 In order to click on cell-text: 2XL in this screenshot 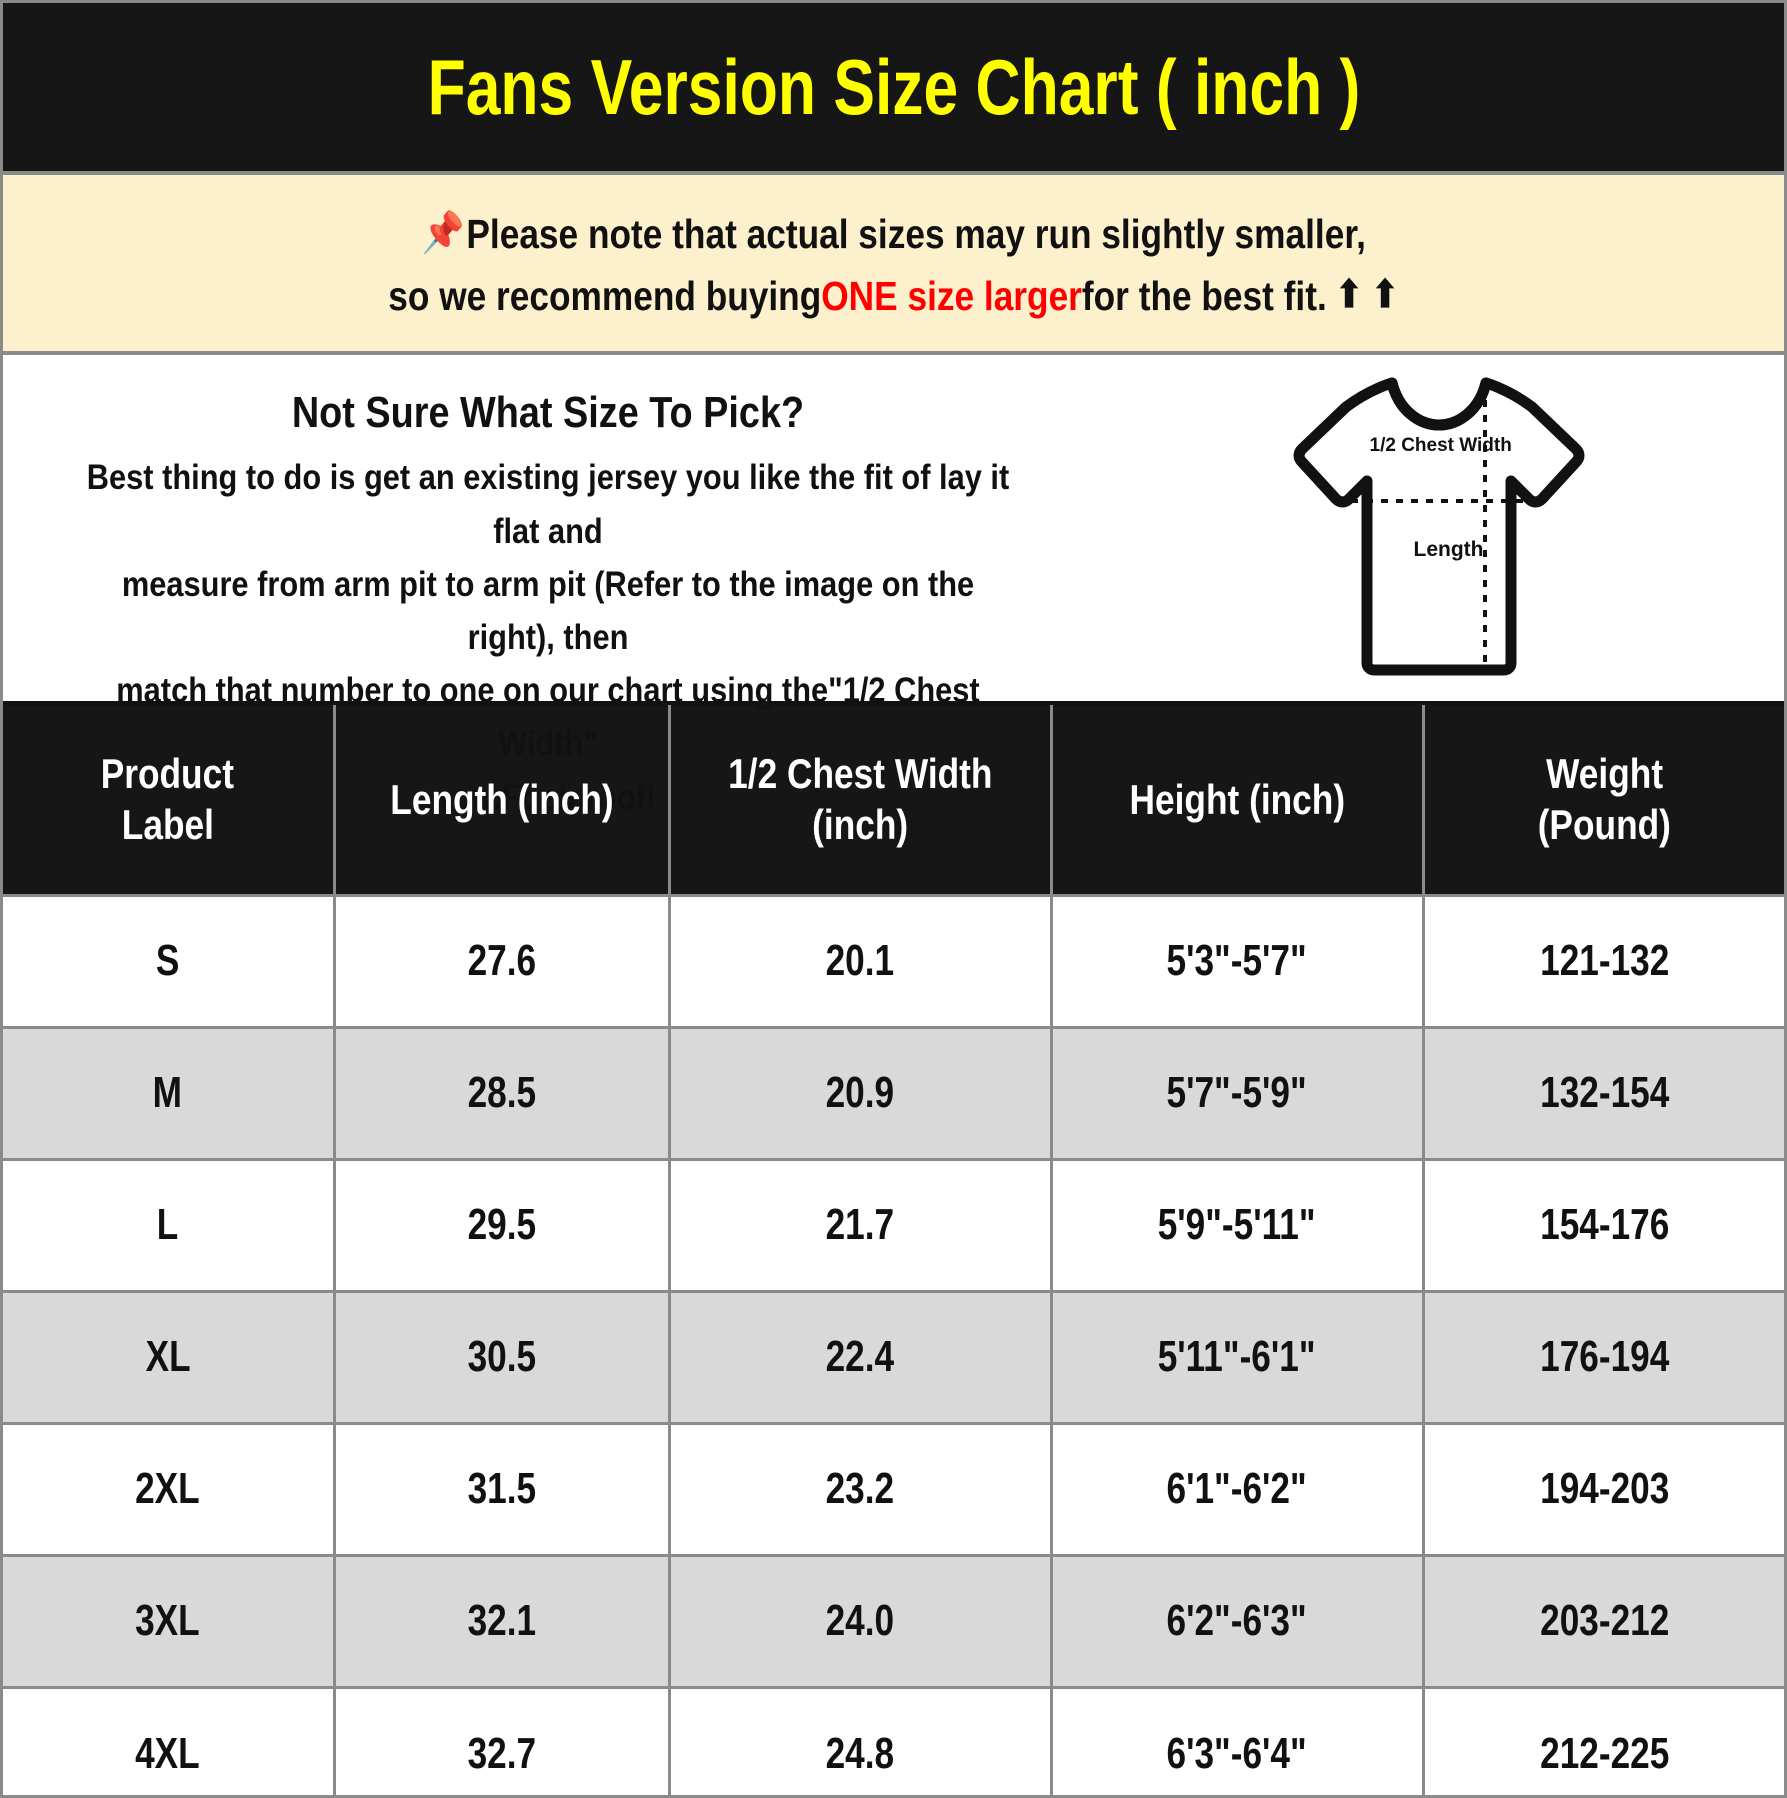, I will do `click(168, 1488)`.